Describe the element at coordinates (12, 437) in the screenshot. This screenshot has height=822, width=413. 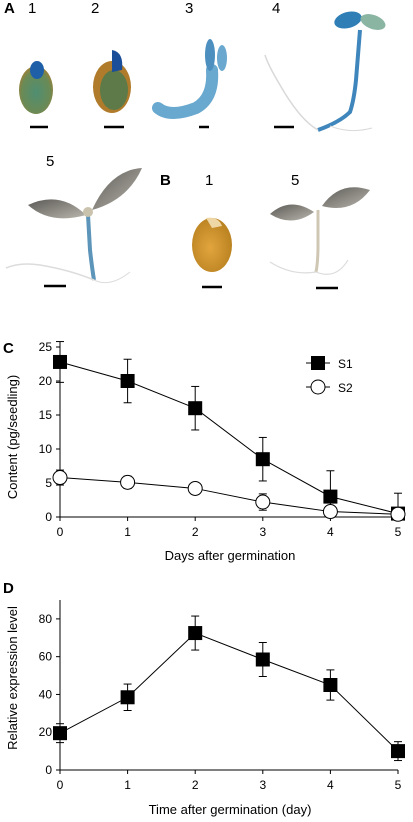
I see `y-axis-title: Content (pg/seedling)` at that location.